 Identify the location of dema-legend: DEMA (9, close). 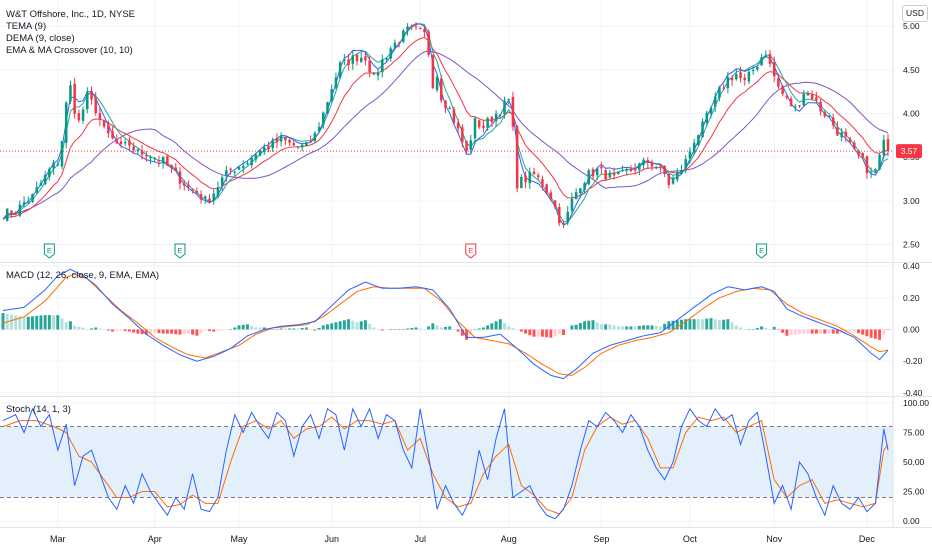
(40, 38).